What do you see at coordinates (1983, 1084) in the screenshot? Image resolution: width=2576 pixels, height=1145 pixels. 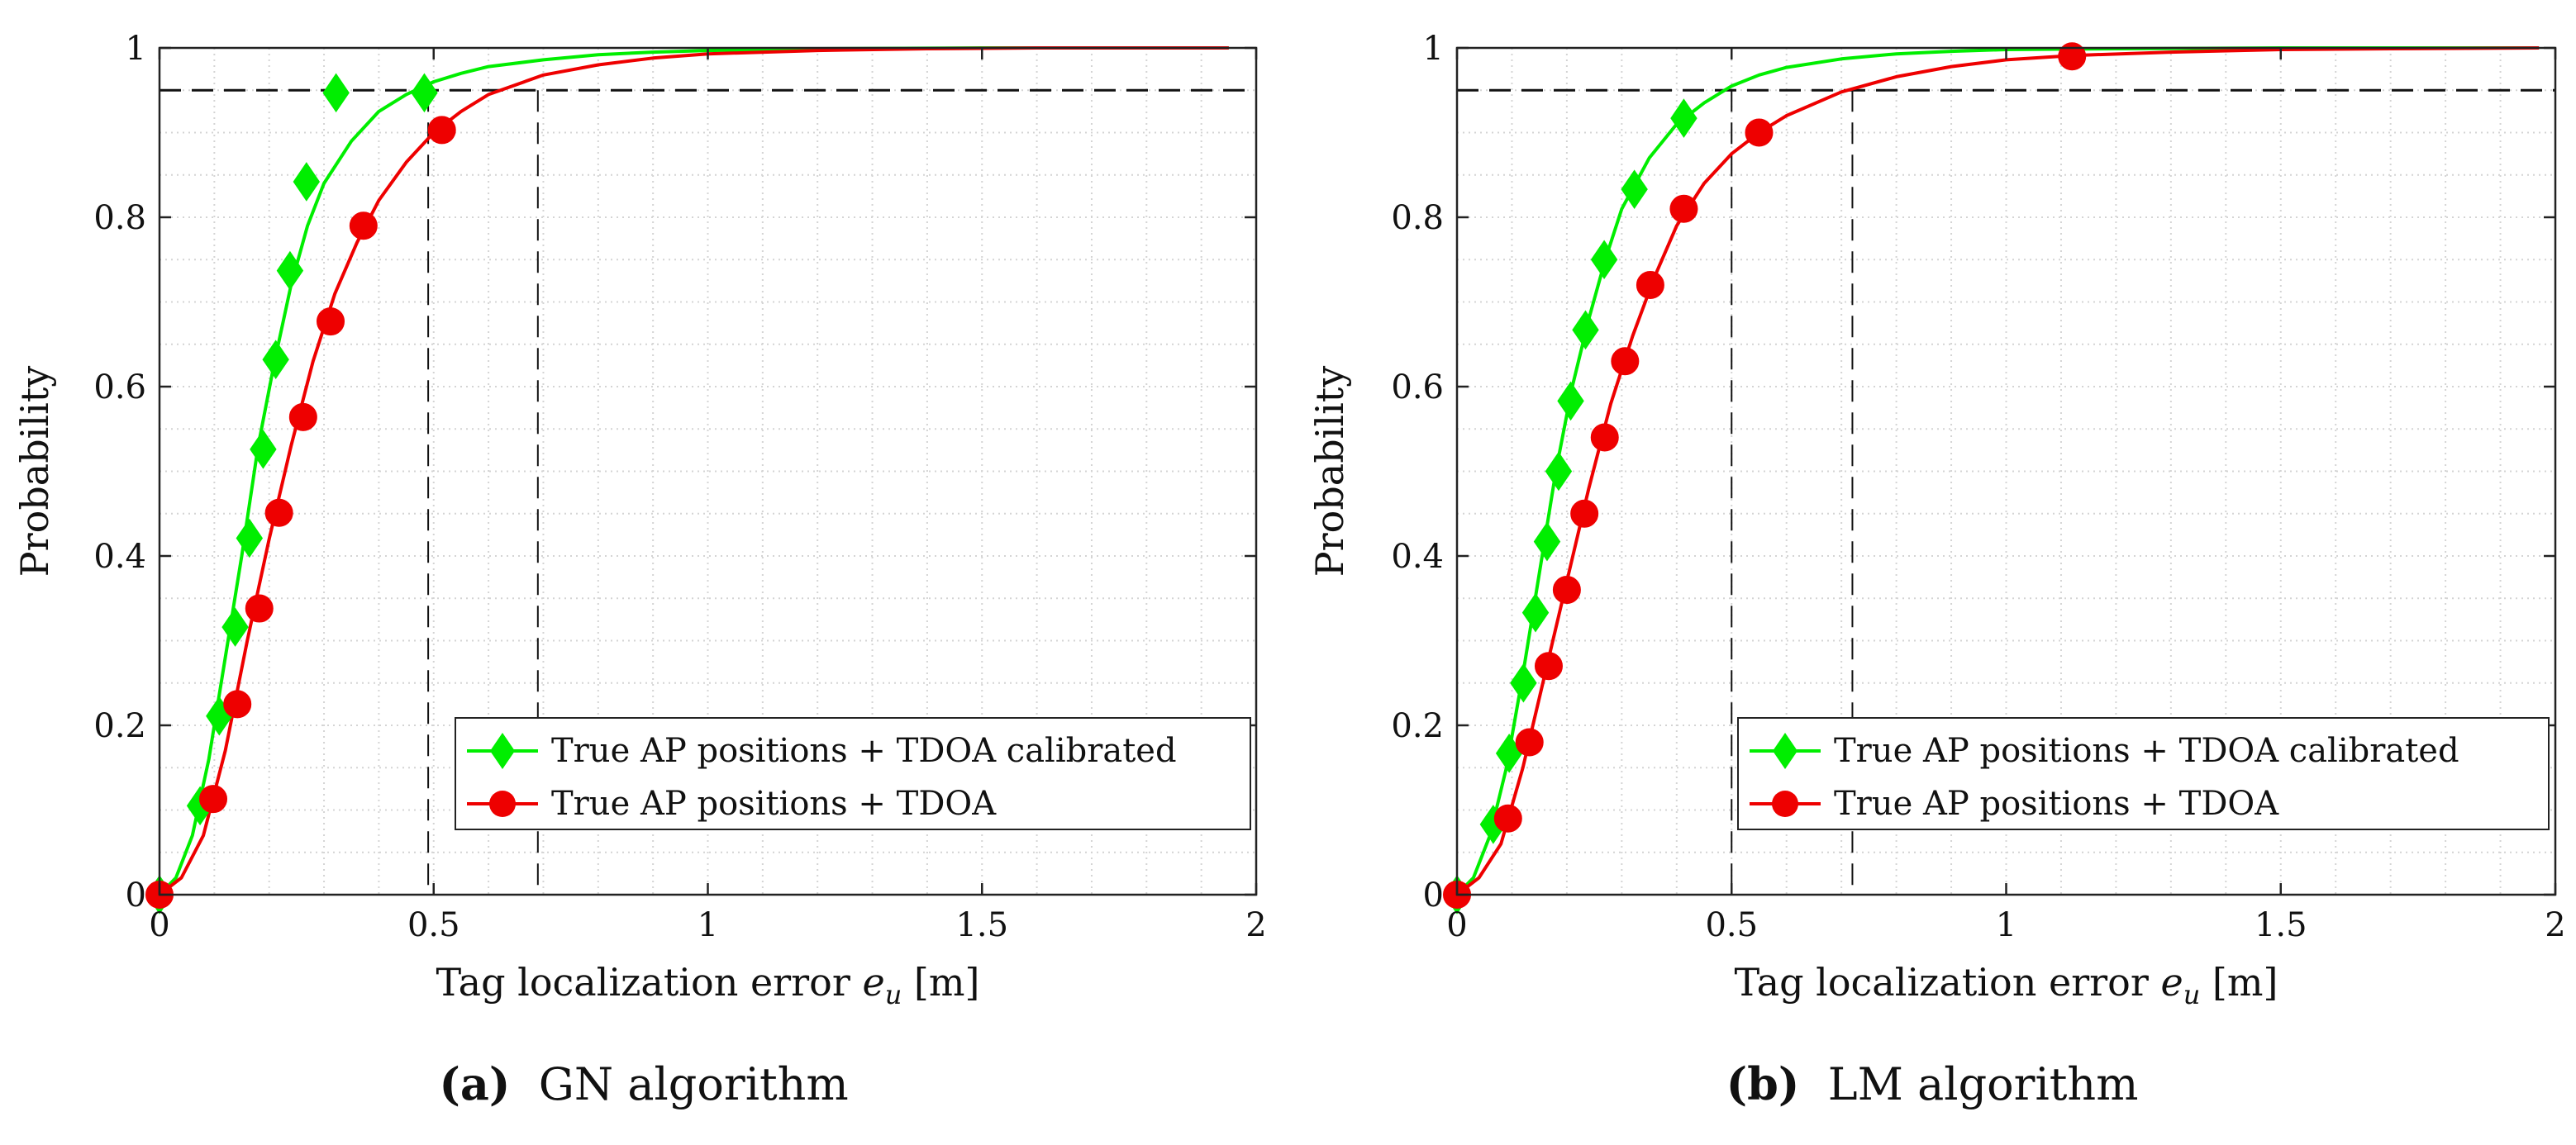 I see `caption-b-text: LM algorithm` at bounding box center [1983, 1084].